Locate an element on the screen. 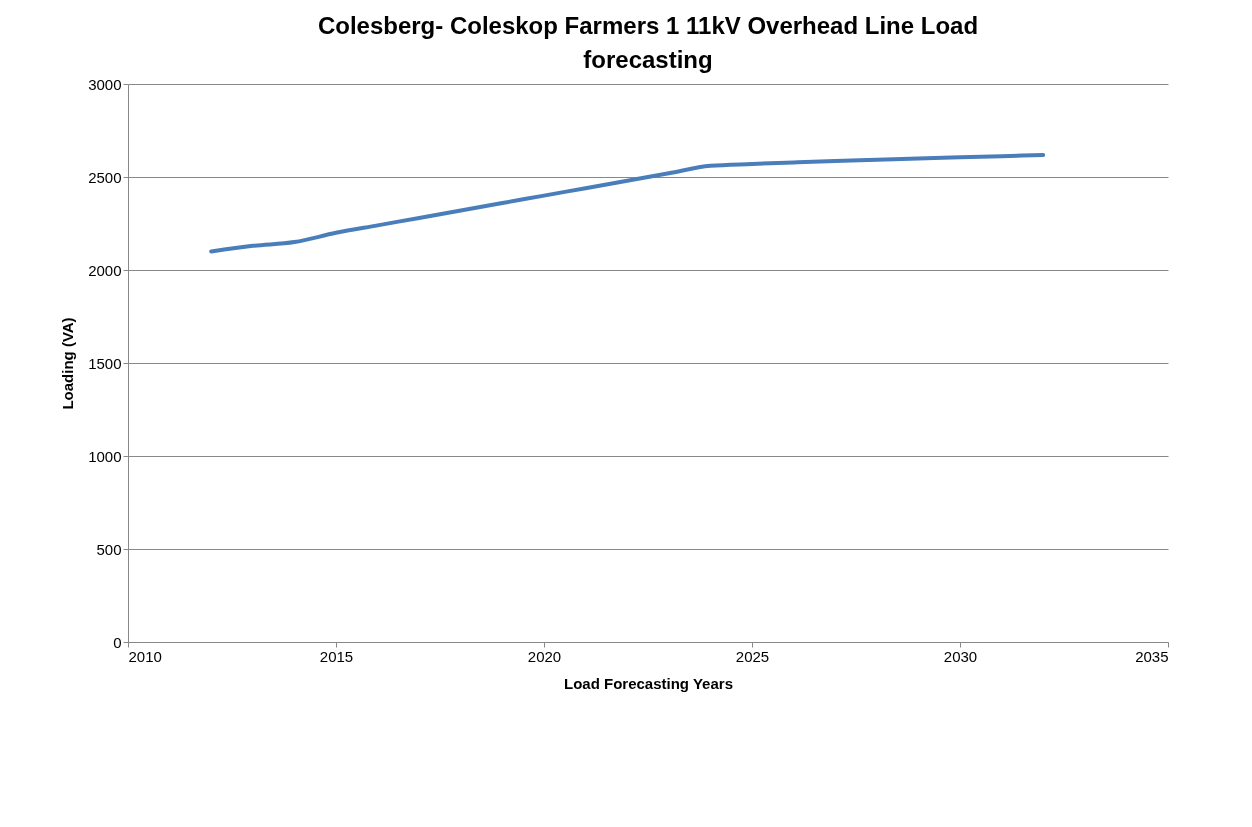  y-tick-label: 2500 is located at coordinates (105, 177).